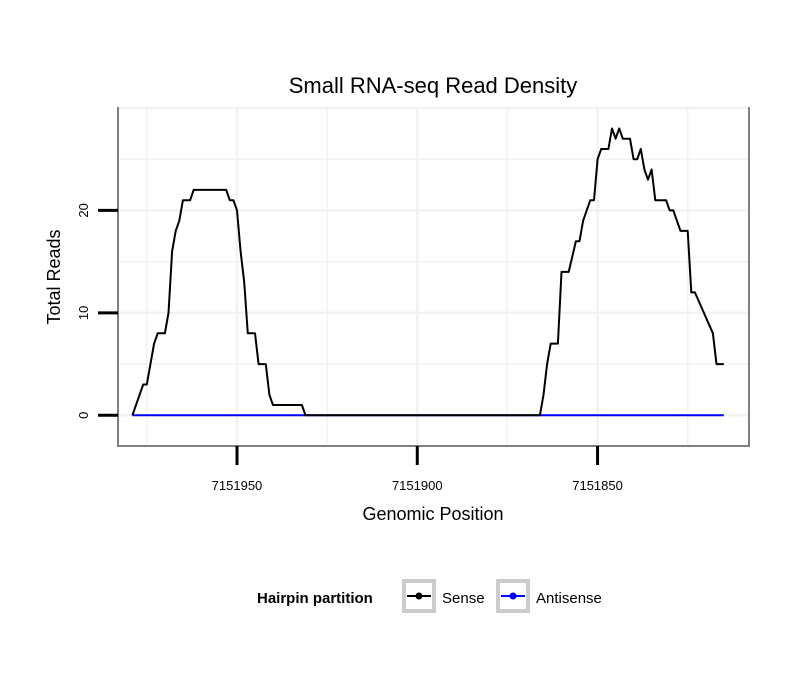 Image resolution: width=810 pixels, height=690 pixels. What do you see at coordinates (463, 598) in the screenshot?
I see `legend-label-sense: Sense` at bounding box center [463, 598].